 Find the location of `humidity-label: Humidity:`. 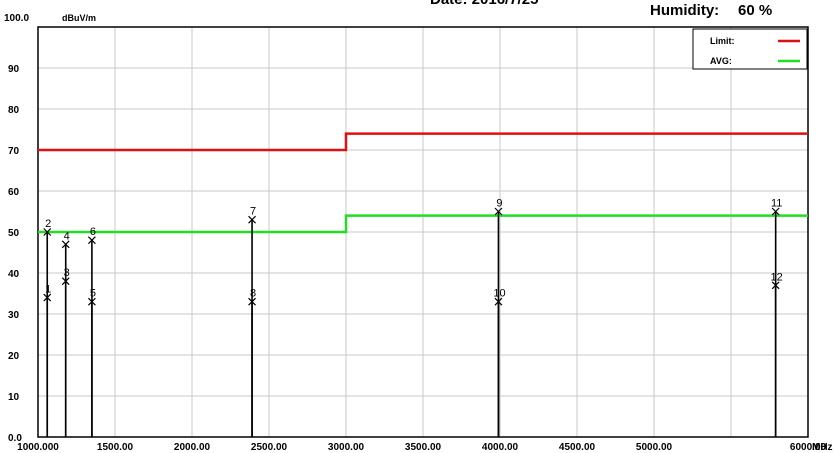

humidity-label: Humidity: is located at coordinates (685, 10).